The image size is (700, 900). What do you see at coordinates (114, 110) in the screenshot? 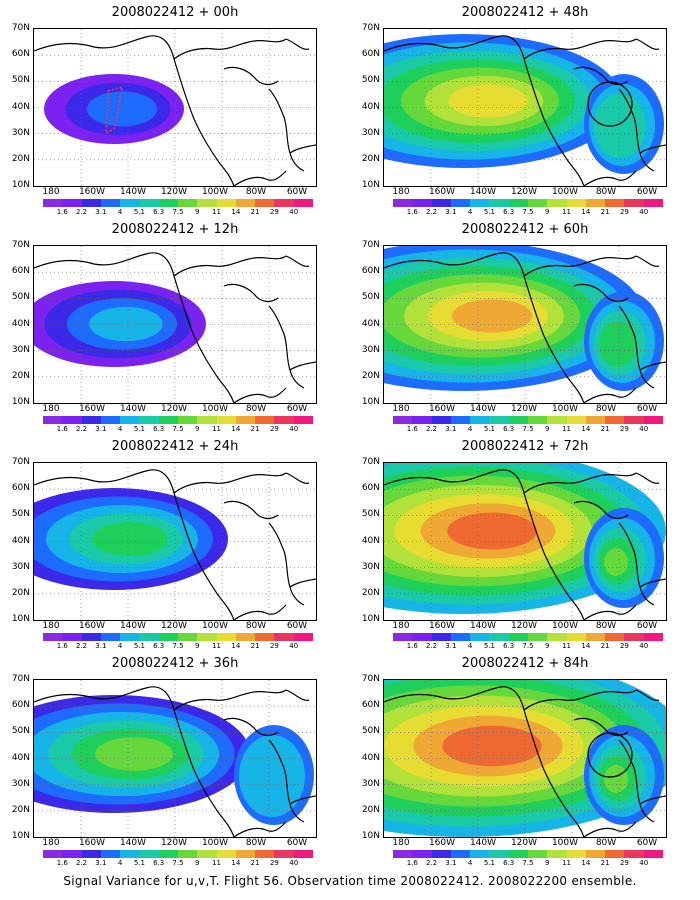
I see `flight-track` at bounding box center [114, 110].